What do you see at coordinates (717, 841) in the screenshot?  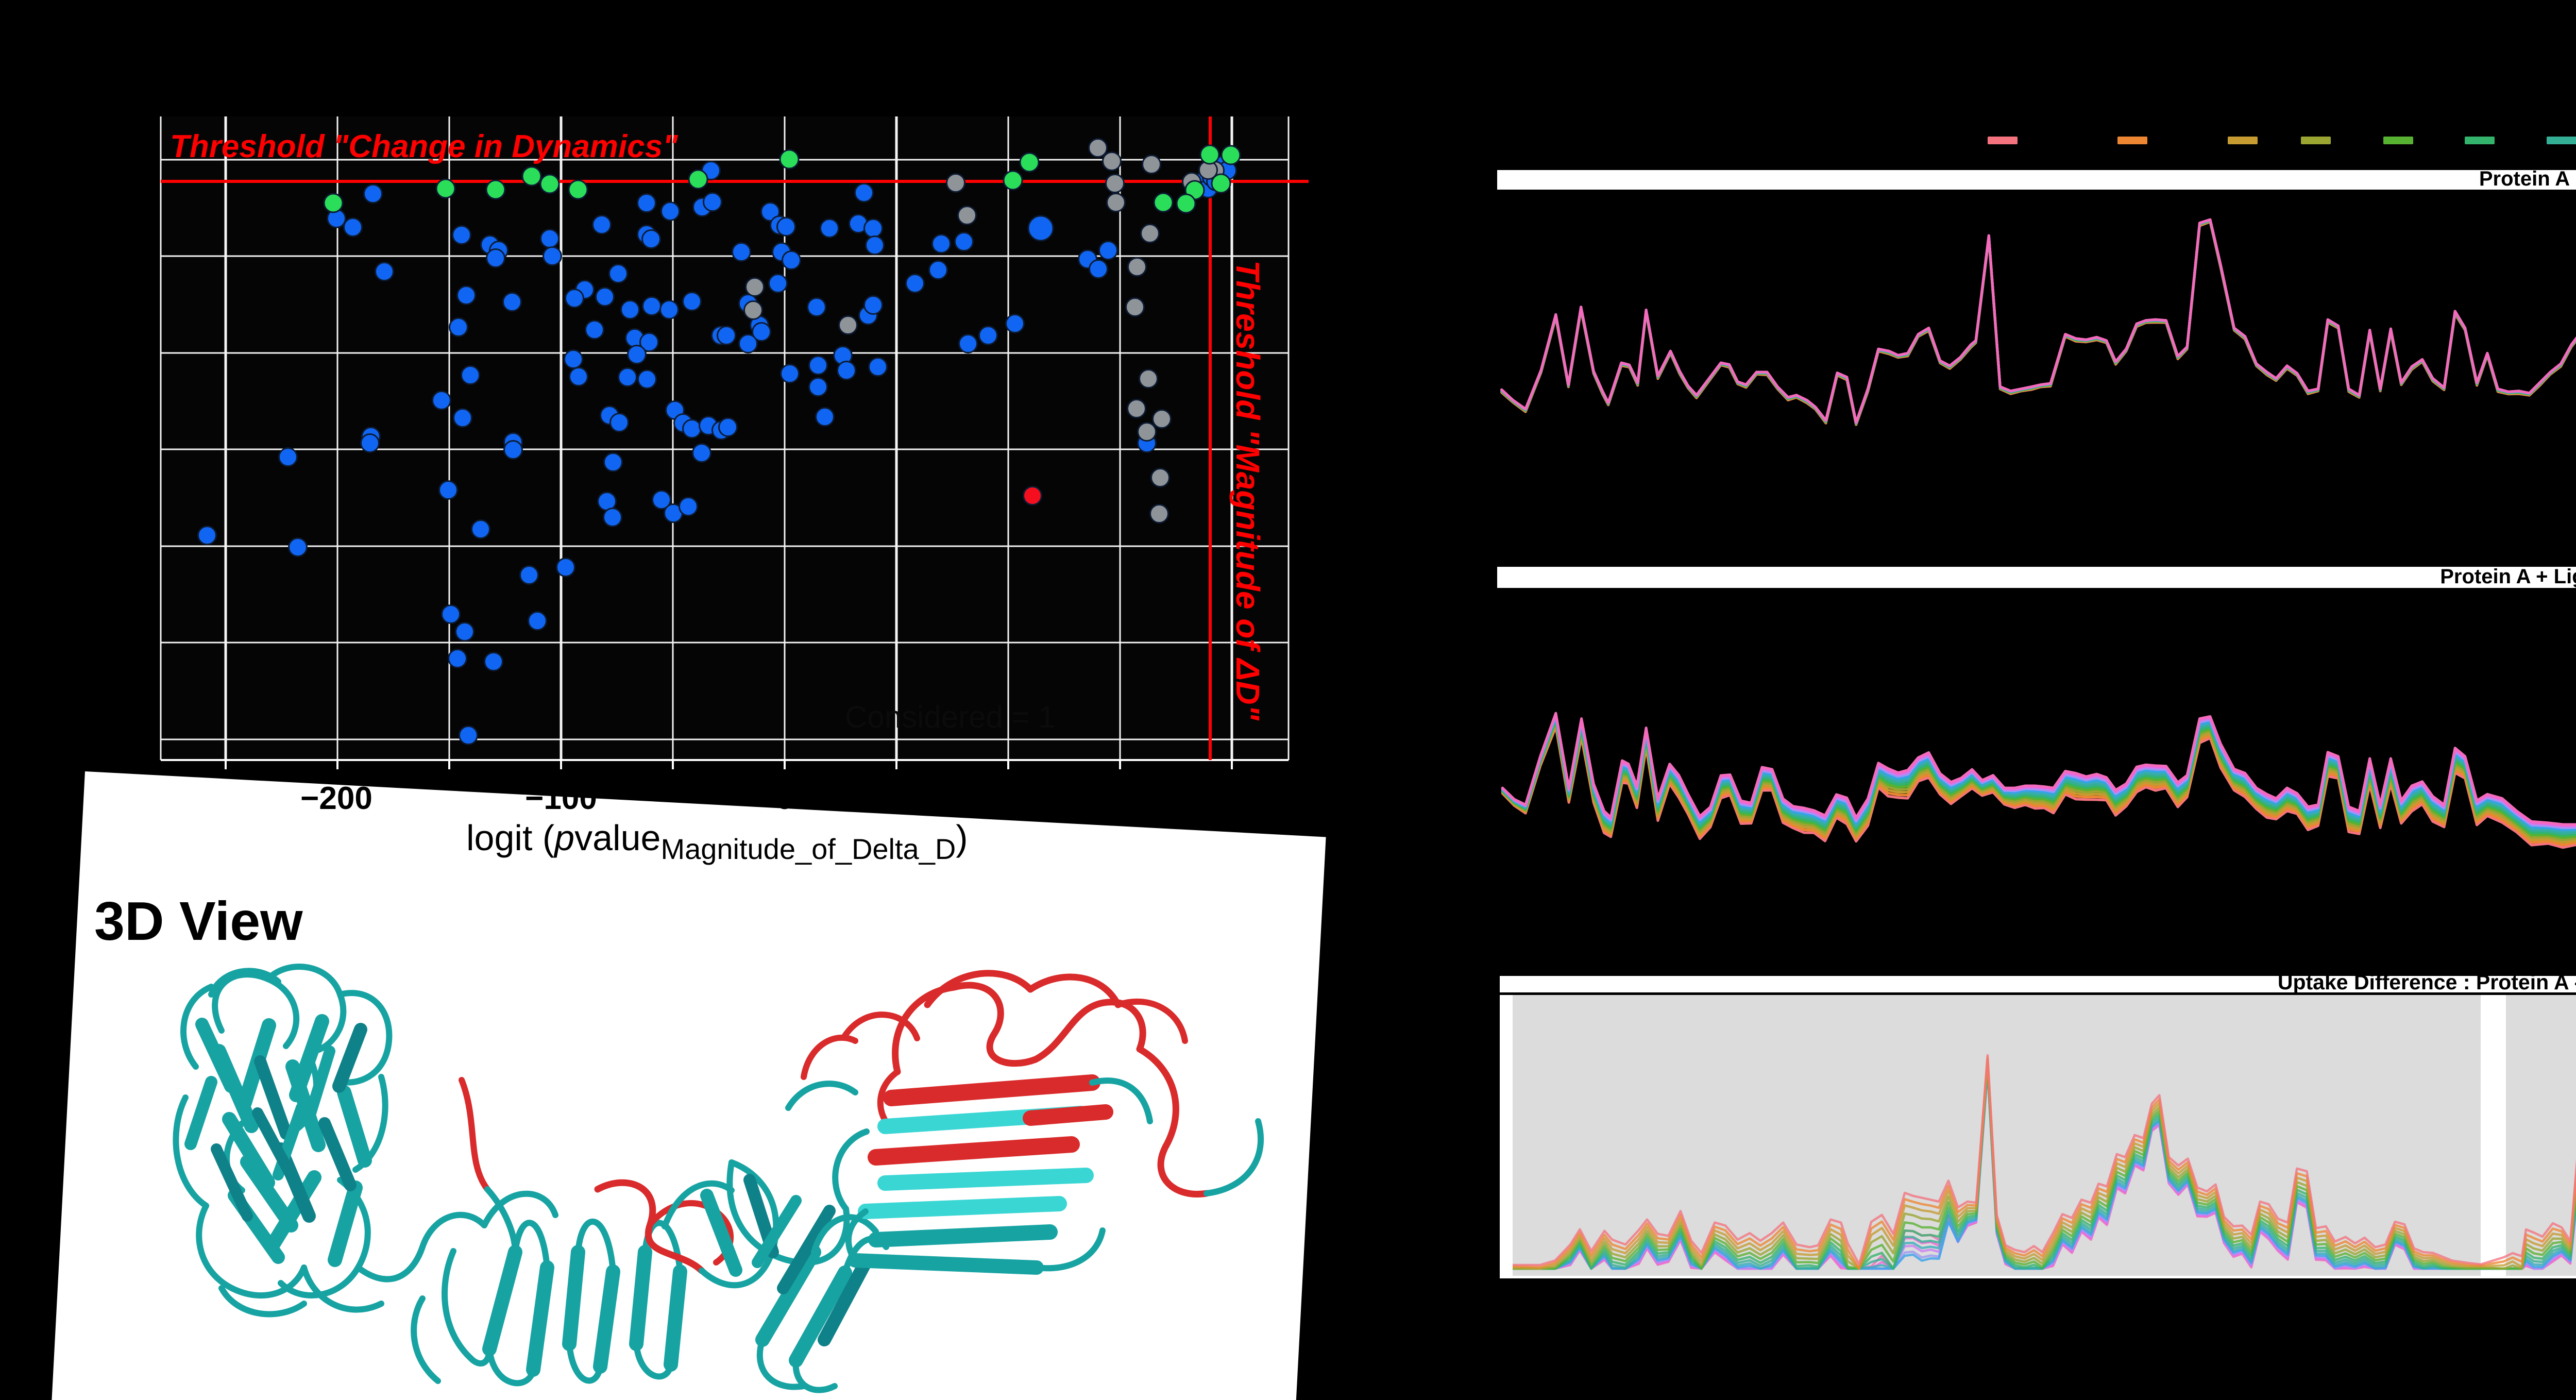 I see `svg-text:logit (pvalueMagnitude_of_Delt: logit (pvalueMagnitude_of_Delta_D)` at bounding box center [717, 841].